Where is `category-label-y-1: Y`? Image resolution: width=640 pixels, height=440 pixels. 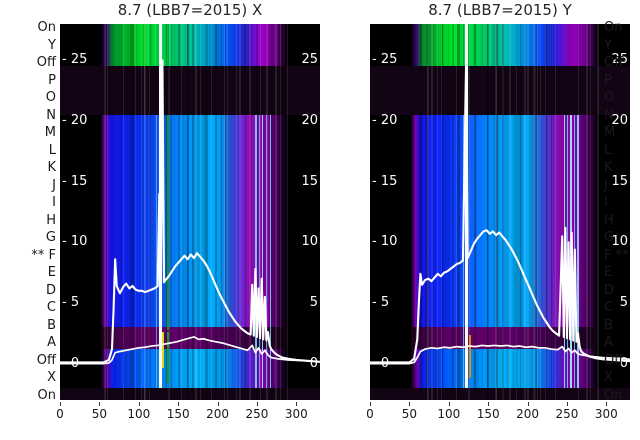 category-label-y-1: Y is located at coordinates (52, 45).